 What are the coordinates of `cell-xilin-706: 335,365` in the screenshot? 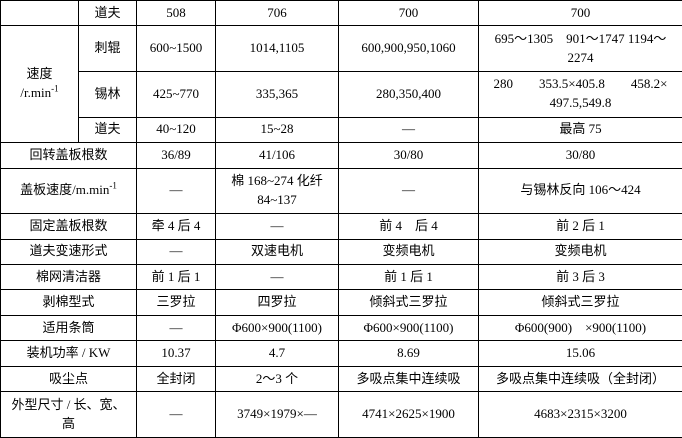 It's located at (277, 94).